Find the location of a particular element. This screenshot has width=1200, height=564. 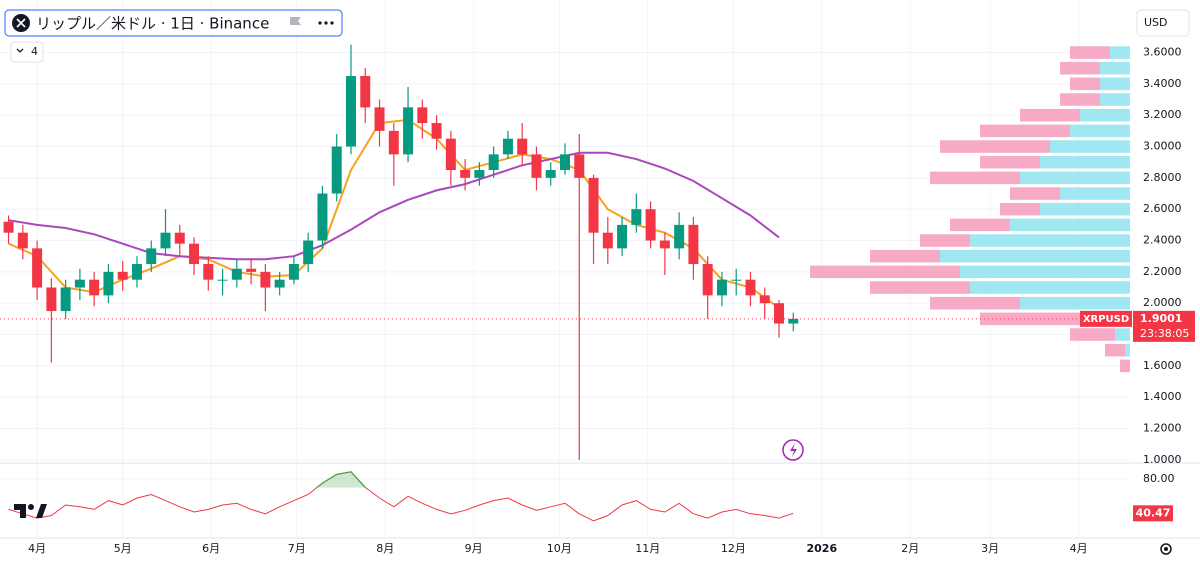

y-tick-label: 1.6000 is located at coordinates (1162, 365).